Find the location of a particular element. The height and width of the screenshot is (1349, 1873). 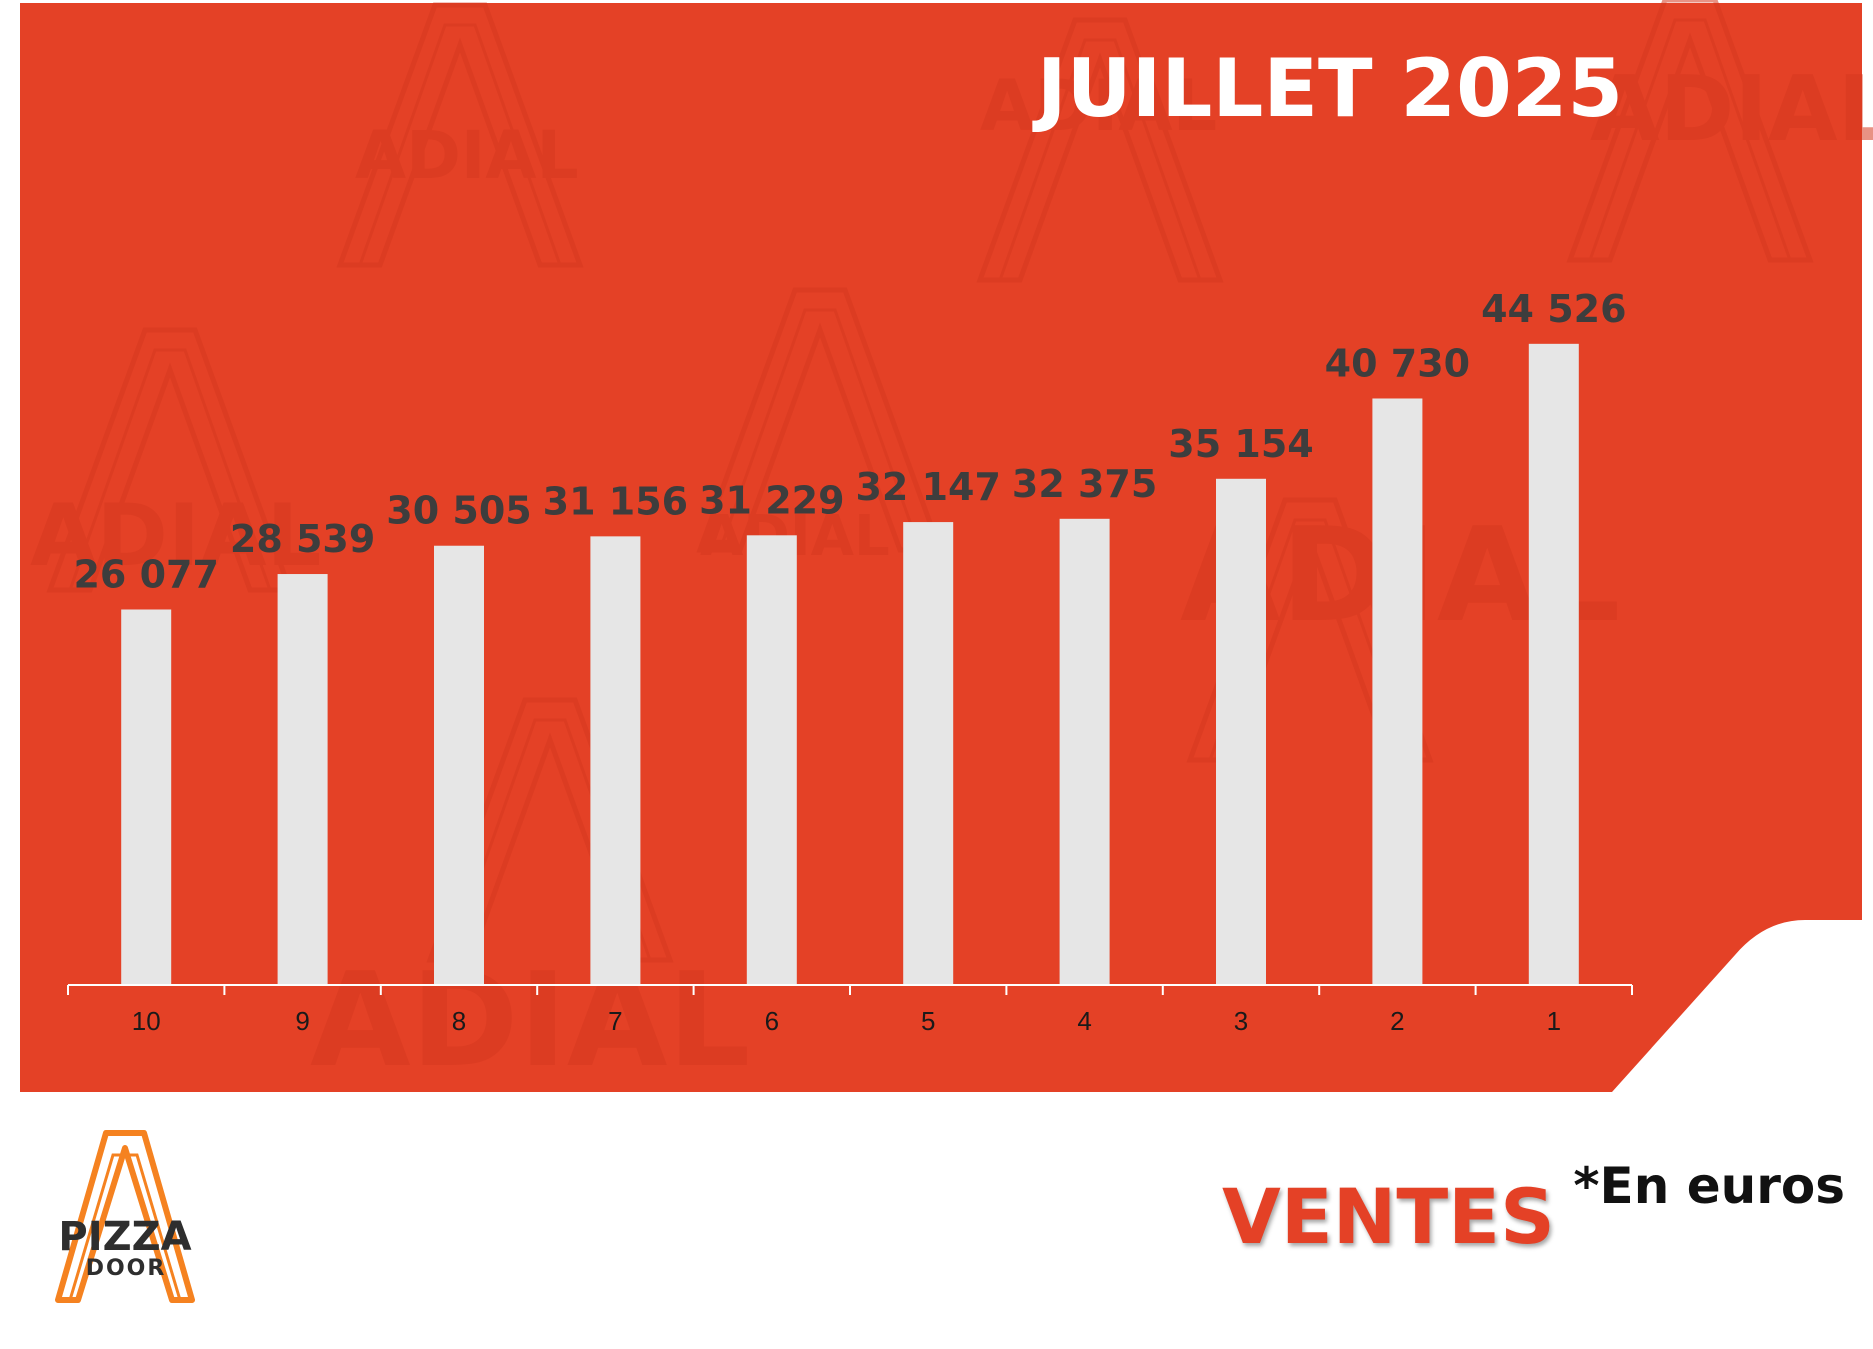

logo-line1: PIZZA is located at coordinates (124, 1237).